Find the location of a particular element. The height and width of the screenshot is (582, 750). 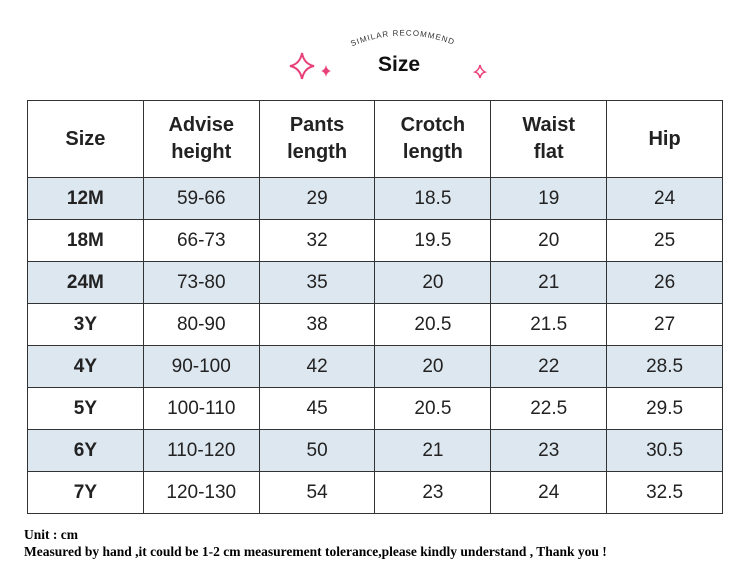

table-row: 24M 73-80 35 20 21 26 is located at coordinates (375, 282).